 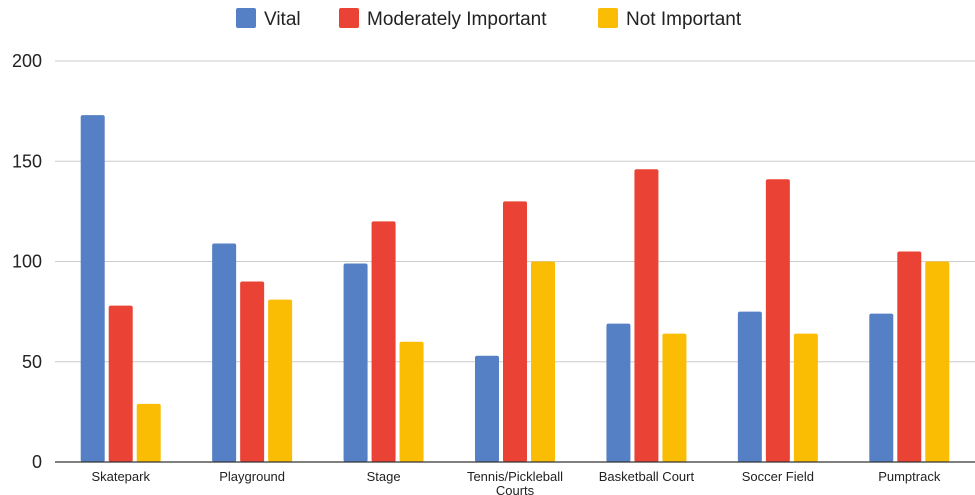 What do you see at coordinates (27, 161) in the screenshot?
I see `y-tick-label: 150` at bounding box center [27, 161].